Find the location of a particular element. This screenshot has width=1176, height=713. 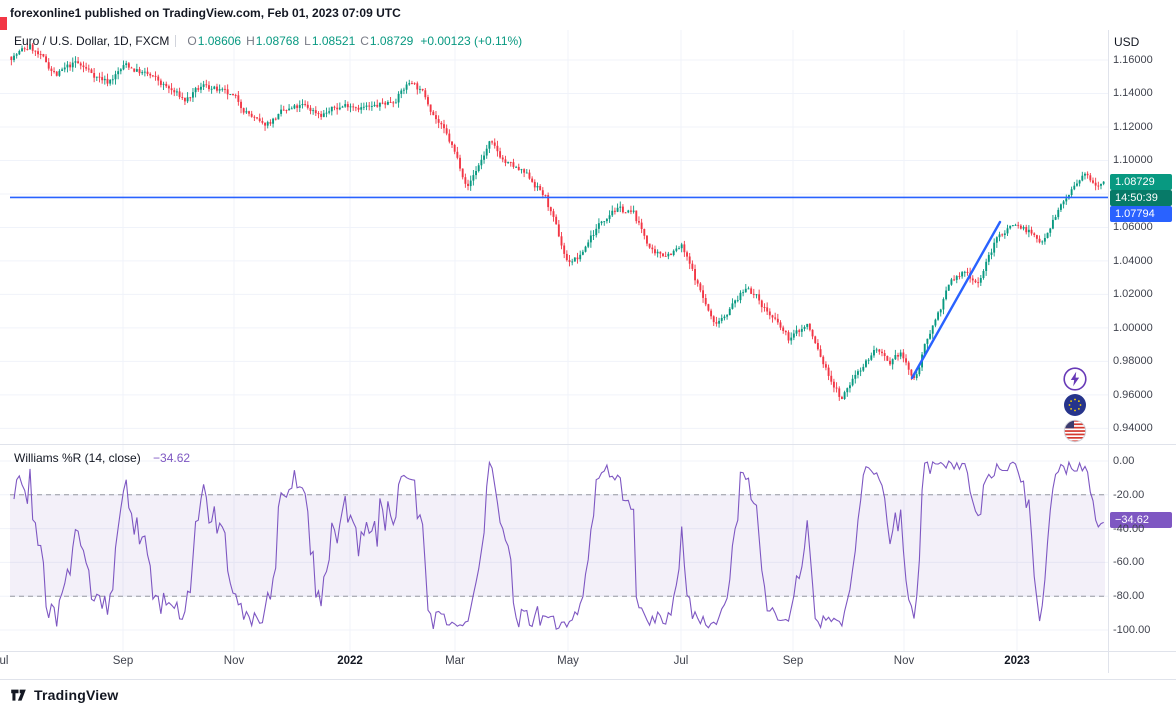

price-tick: 0.96000 is located at coordinates (1133, 394).